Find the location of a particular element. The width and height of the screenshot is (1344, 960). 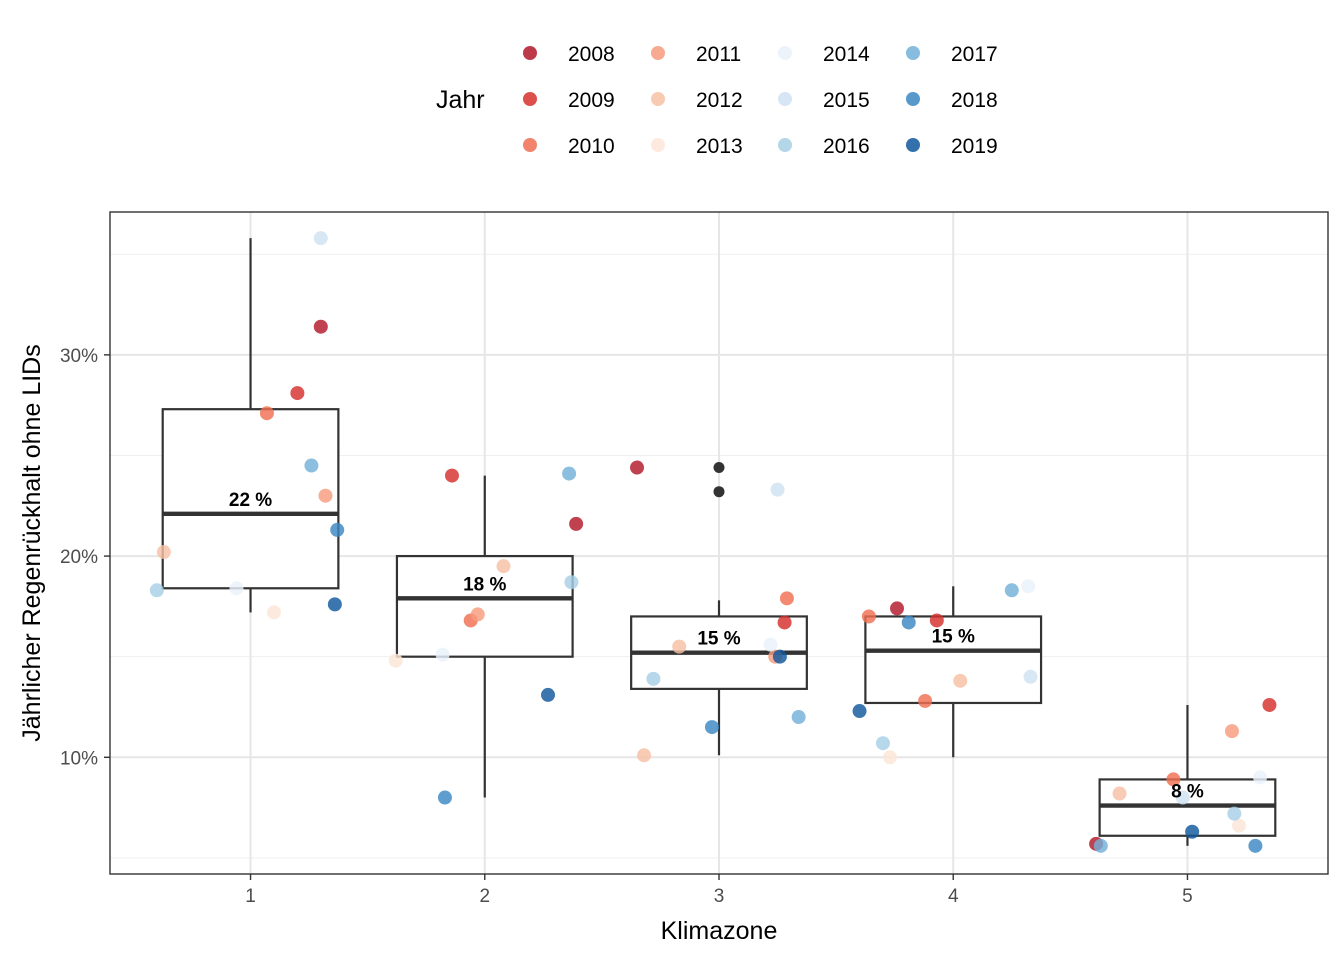

legend-entry-2017: 2017 is located at coordinates (952, 54).